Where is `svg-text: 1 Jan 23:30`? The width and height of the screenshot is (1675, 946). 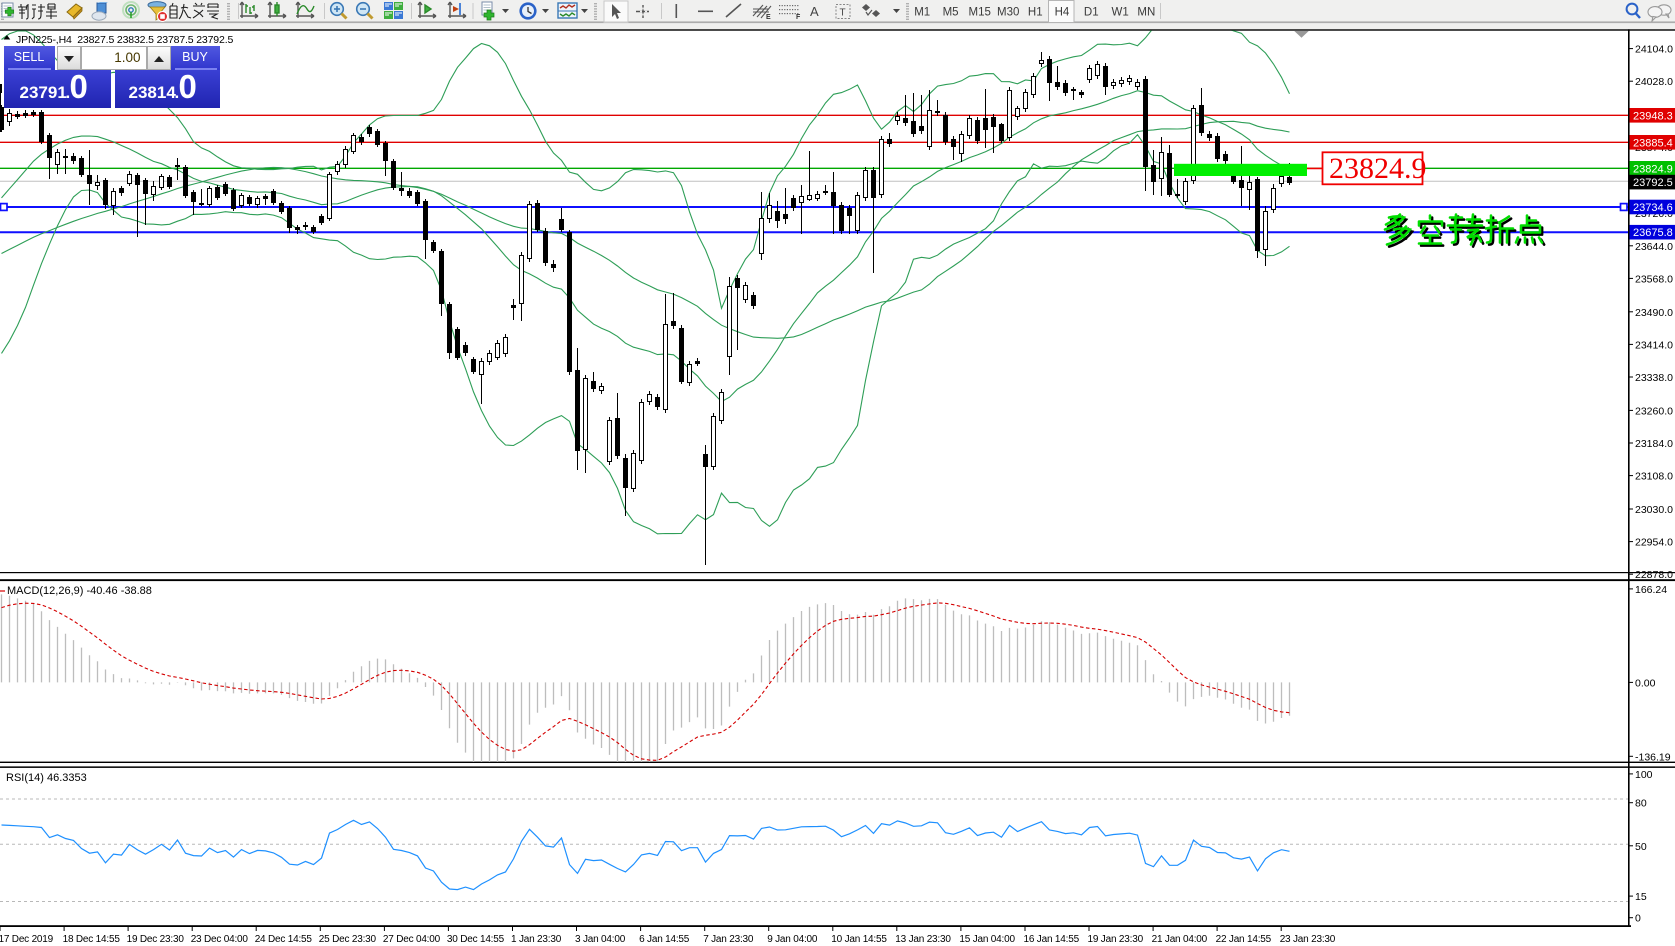
svg-text: 1 Jan 23:30 is located at coordinates (536, 939).